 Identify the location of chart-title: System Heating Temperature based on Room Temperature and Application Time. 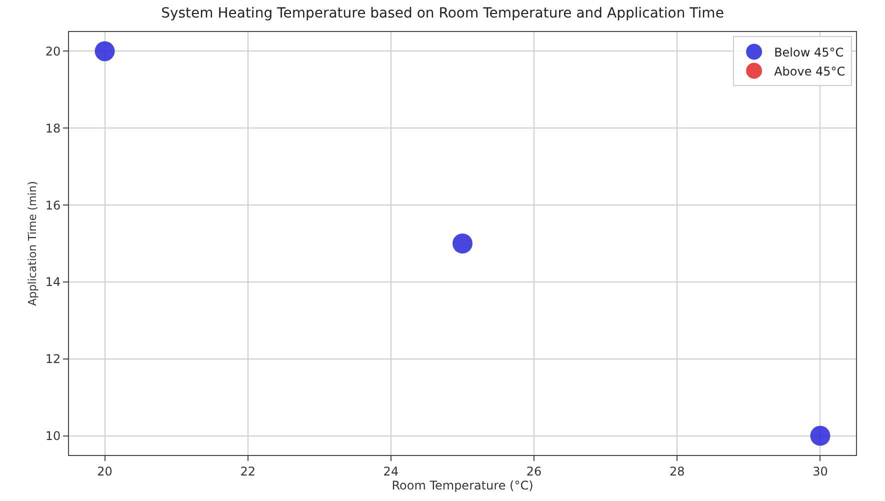
(442, 13).